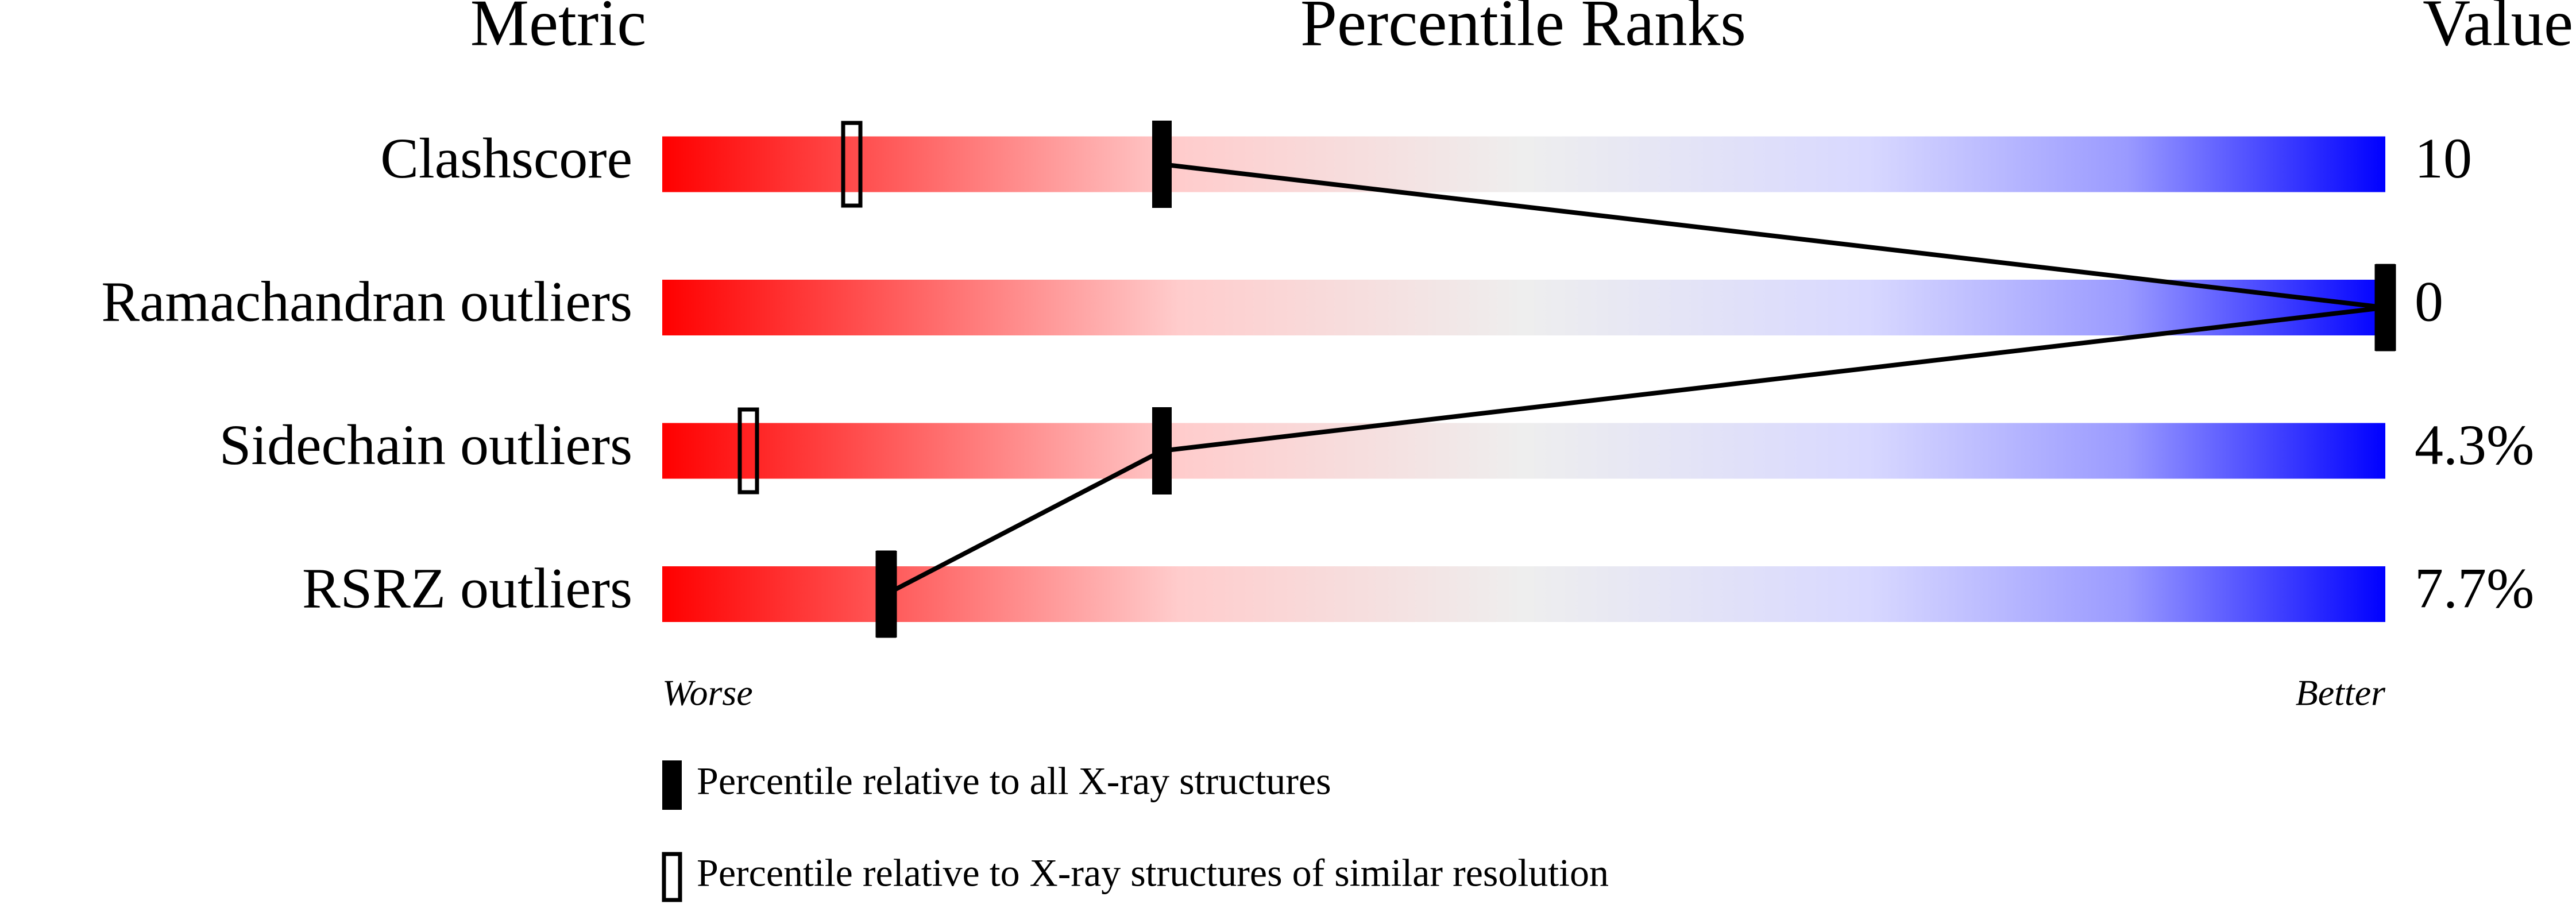 The width and height of the screenshot is (2576, 904). Describe the element at coordinates (366, 301) in the screenshot. I see `metric-label: Ramachandran outliers` at that location.